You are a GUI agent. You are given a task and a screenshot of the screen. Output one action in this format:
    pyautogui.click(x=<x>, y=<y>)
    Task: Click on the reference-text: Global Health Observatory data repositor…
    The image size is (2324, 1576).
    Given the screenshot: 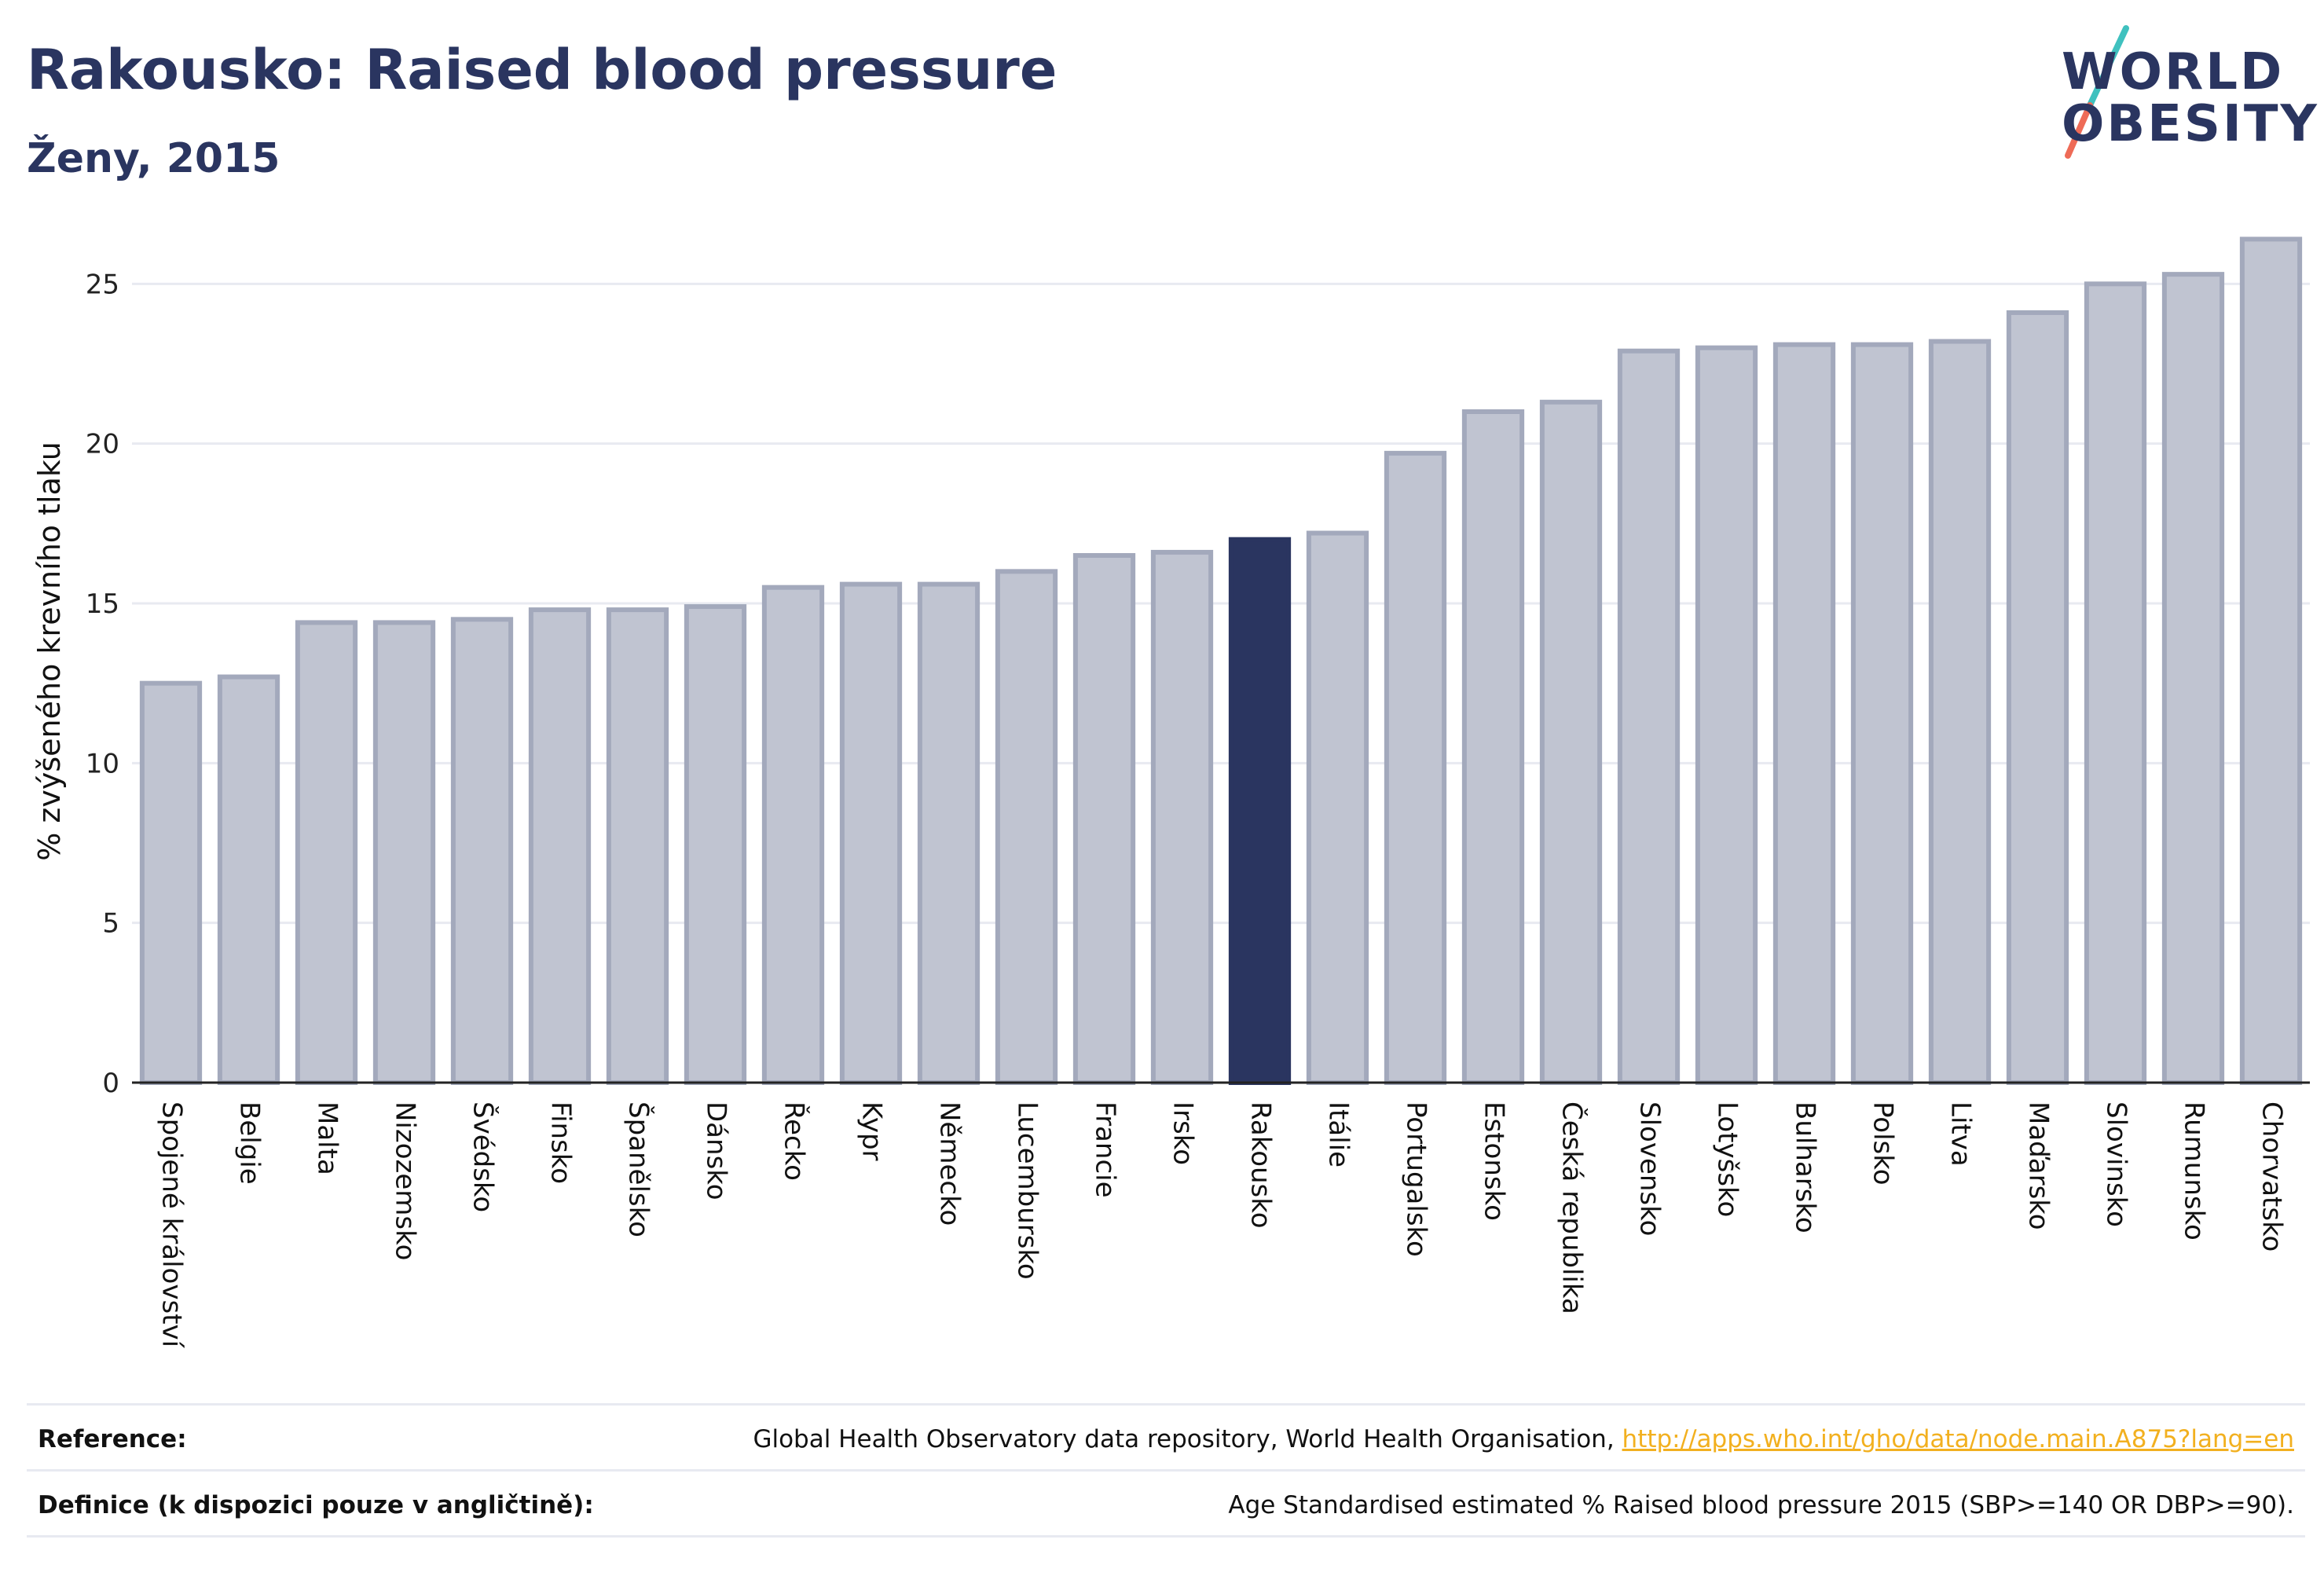 What is the action you would take?
    pyautogui.click(x=1187, y=1439)
    